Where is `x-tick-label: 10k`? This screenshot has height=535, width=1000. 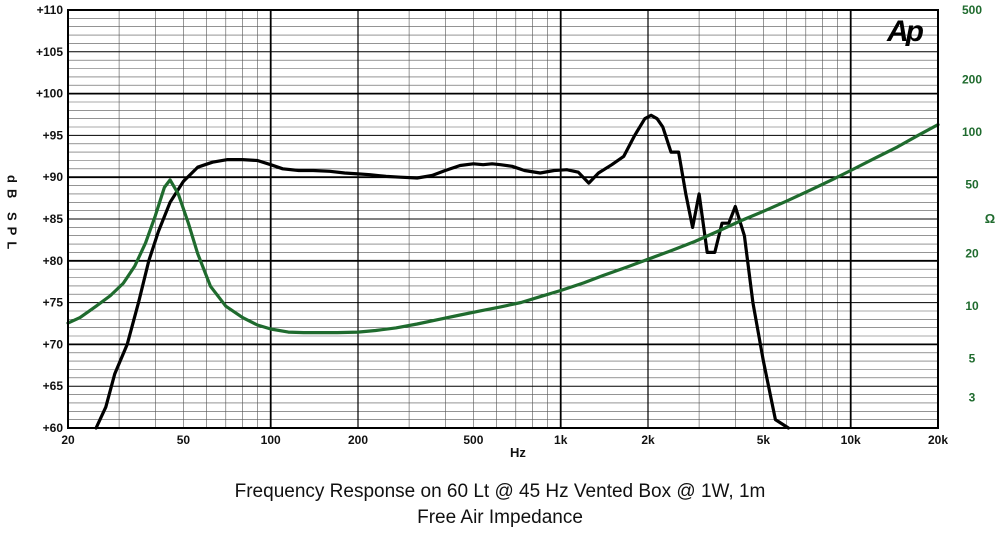 x-tick-label: 10k is located at coordinates (851, 440).